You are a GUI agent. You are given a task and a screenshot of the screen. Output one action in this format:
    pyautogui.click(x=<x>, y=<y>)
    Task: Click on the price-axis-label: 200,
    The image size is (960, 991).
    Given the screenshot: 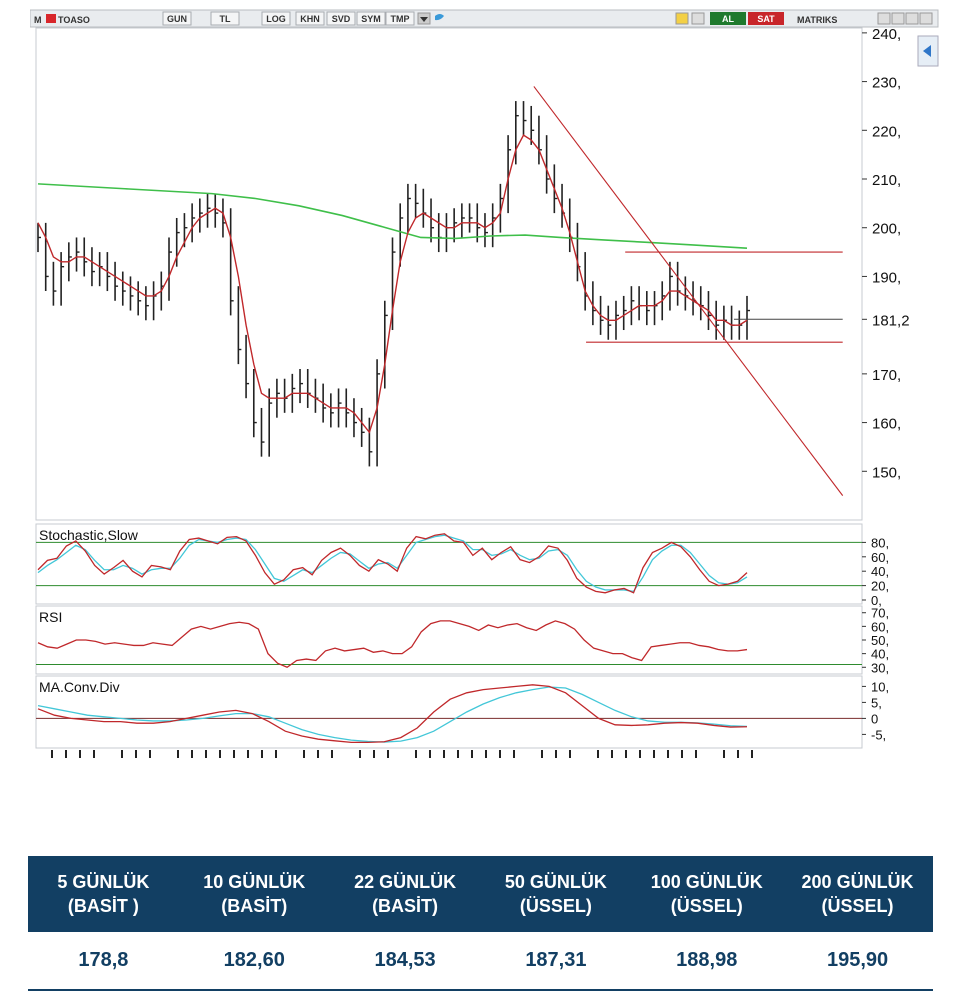 What is the action you would take?
    pyautogui.click(x=886, y=229)
    